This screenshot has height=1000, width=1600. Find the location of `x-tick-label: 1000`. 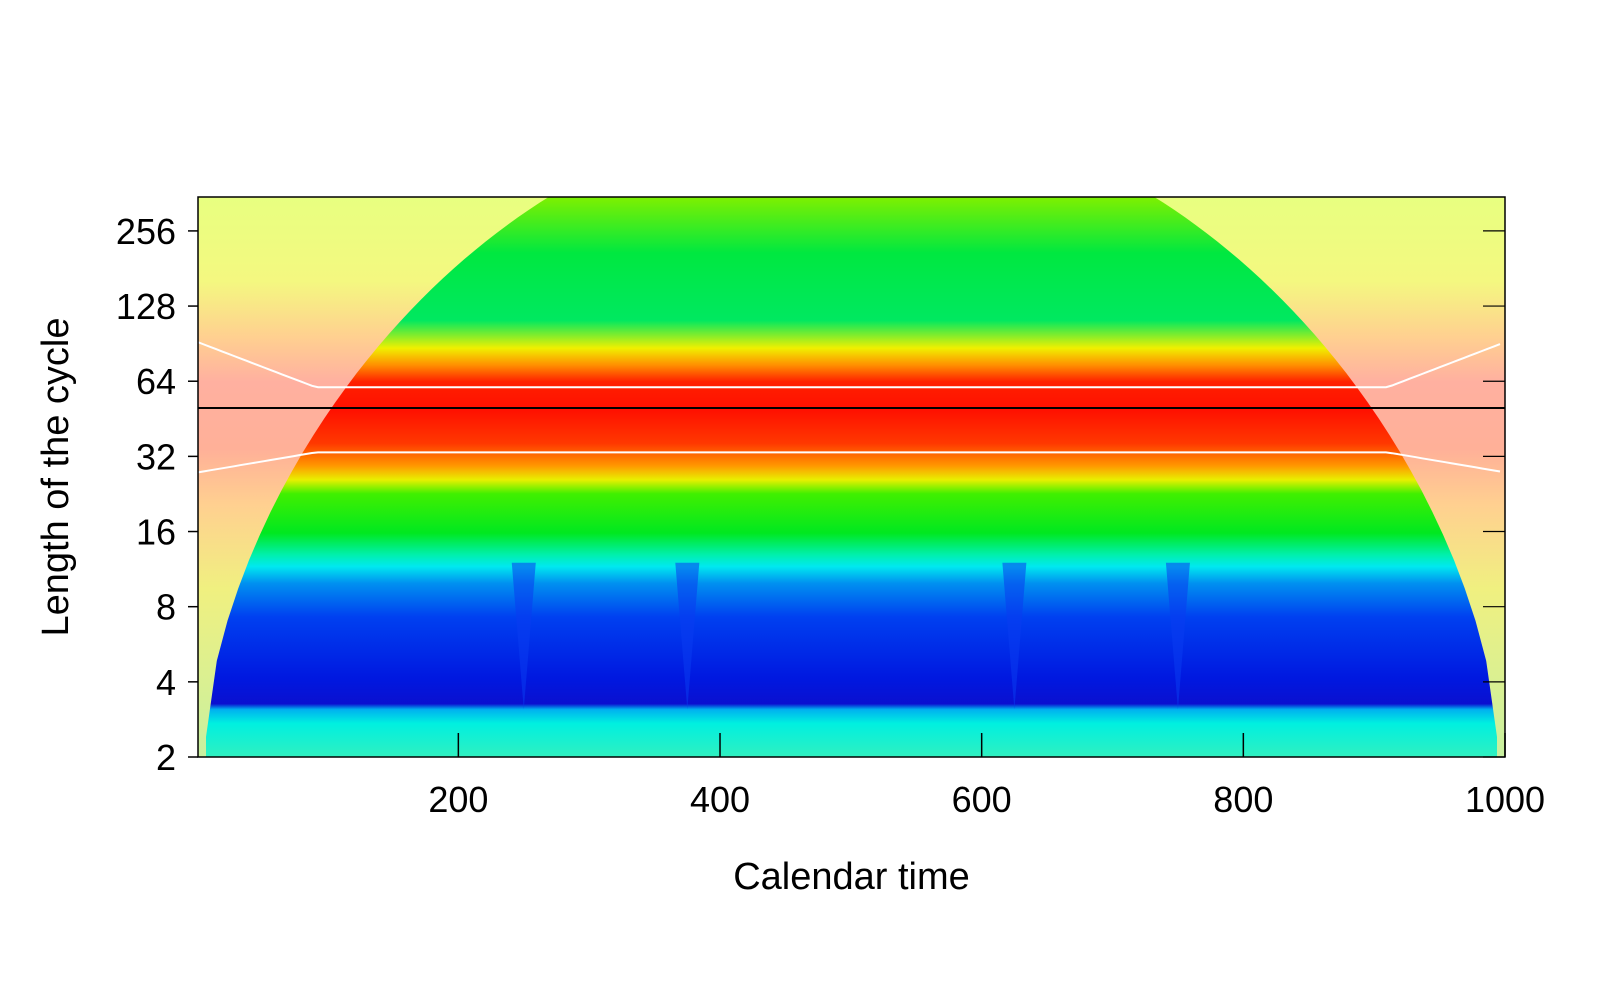

x-tick-label: 1000 is located at coordinates (1505, 799).